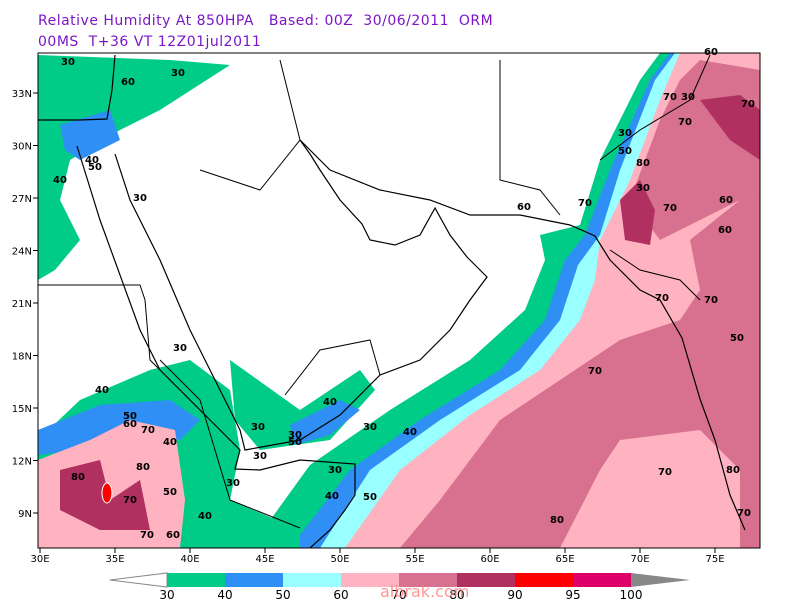 The width and height of the screenshot is (800, 600). Describe the element at coordinates (489, 559) in the screenshot. I see `lon-label: 60E` at that location.